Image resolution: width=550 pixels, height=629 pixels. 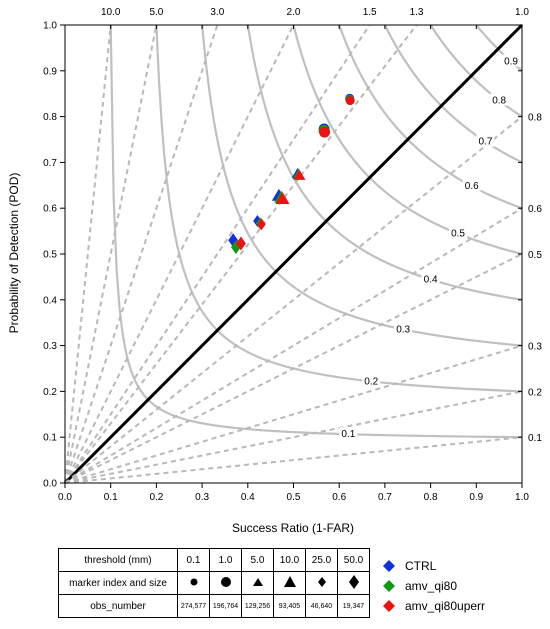 What do you see at coordinates (293, 528) in the screenshot?
I see `x-axis-label: Success Ratio (1-FAR)` at bounding box center [293, 528].